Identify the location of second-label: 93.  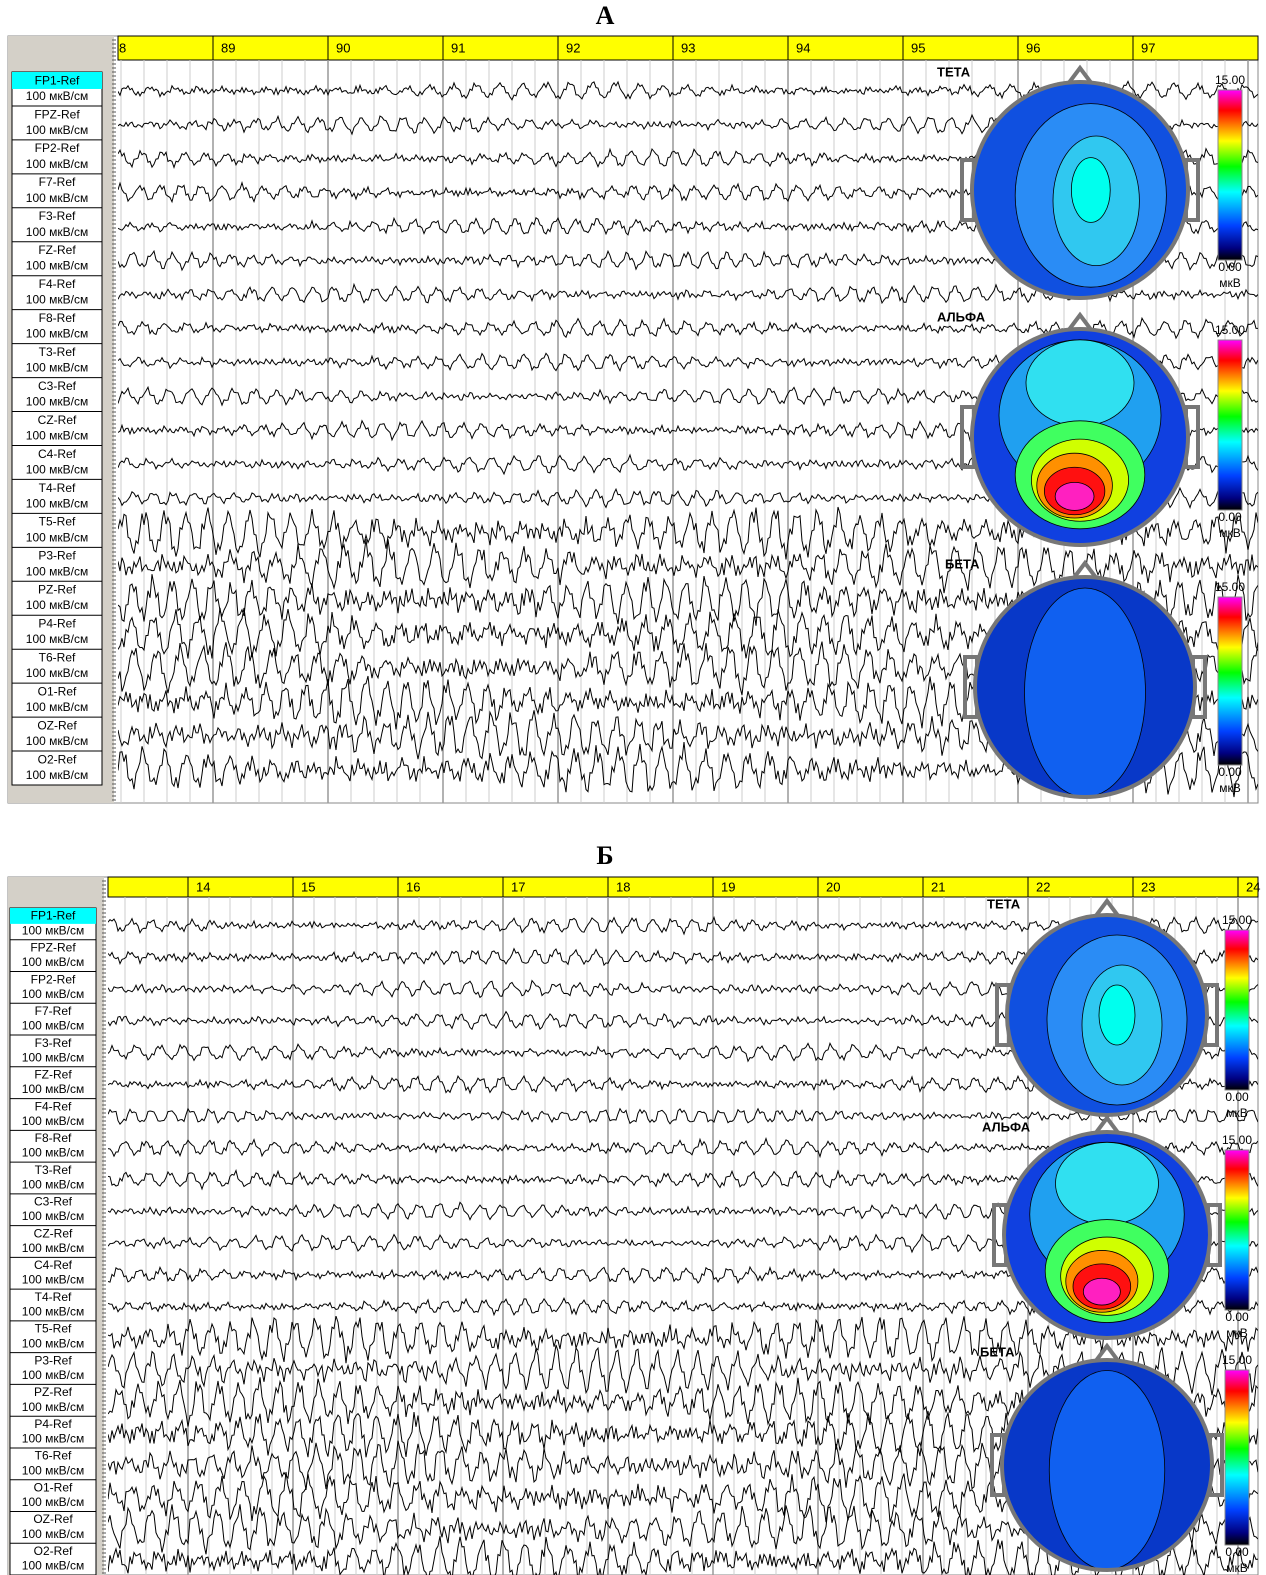
(688, 47).